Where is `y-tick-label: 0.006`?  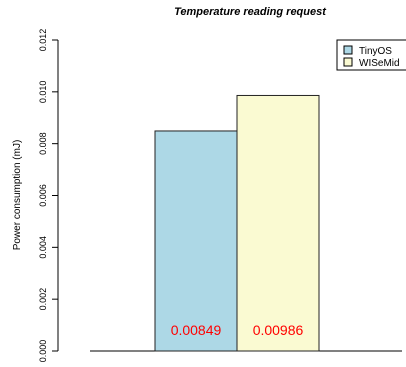 y-tick-label: 0.006 is located at coordinates (43, 195).